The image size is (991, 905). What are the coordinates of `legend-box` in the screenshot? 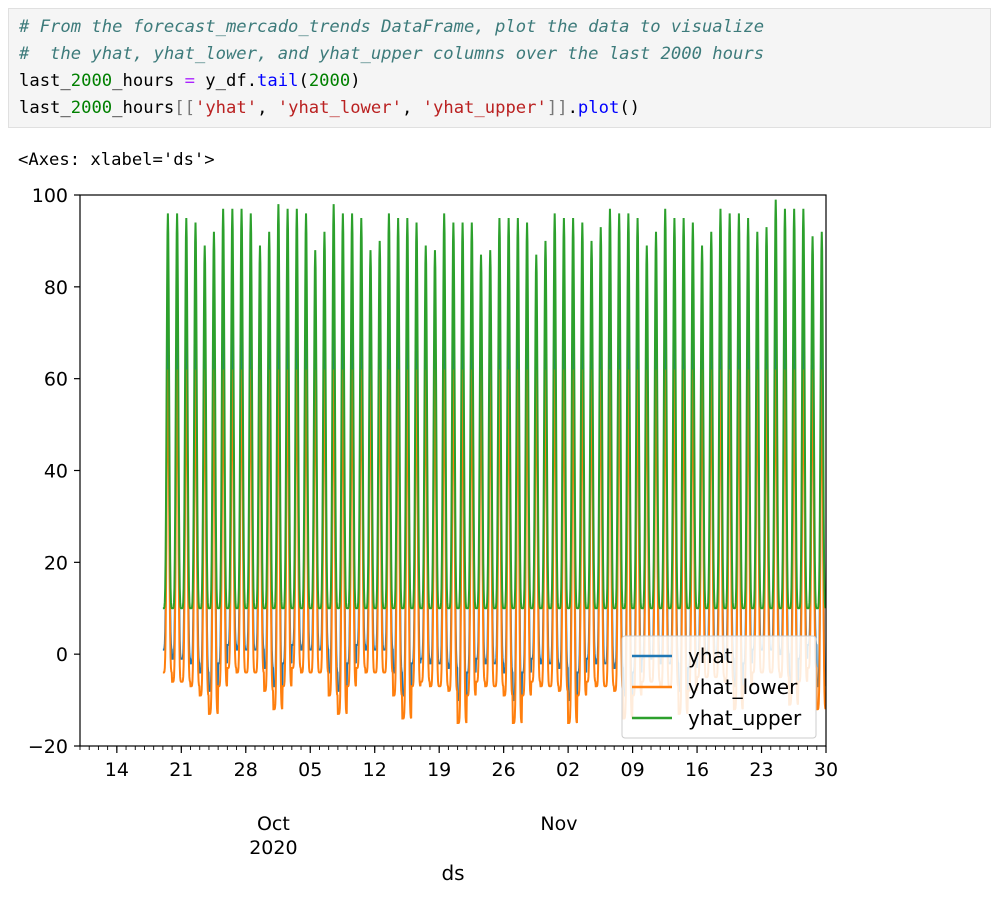 It's located at (719, 687).